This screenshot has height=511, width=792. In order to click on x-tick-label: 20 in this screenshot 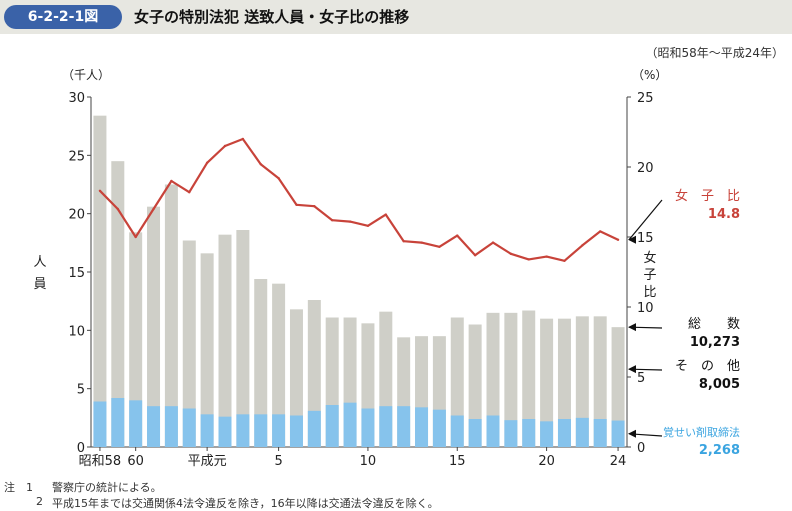, I will do `click(546, 461)`.